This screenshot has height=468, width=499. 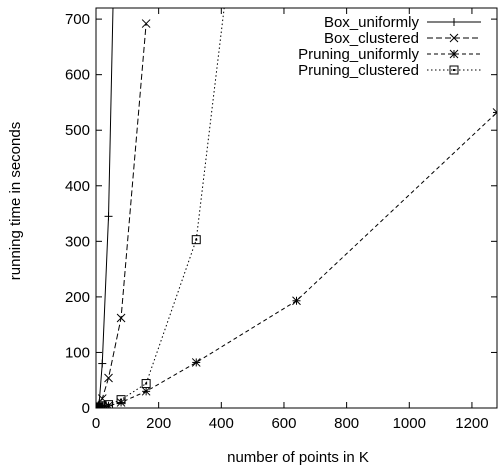 What do you see at coordinates (86, 408) in the screenshot?
I see `y-tick-label: 0` at bounding box center [86, 408].